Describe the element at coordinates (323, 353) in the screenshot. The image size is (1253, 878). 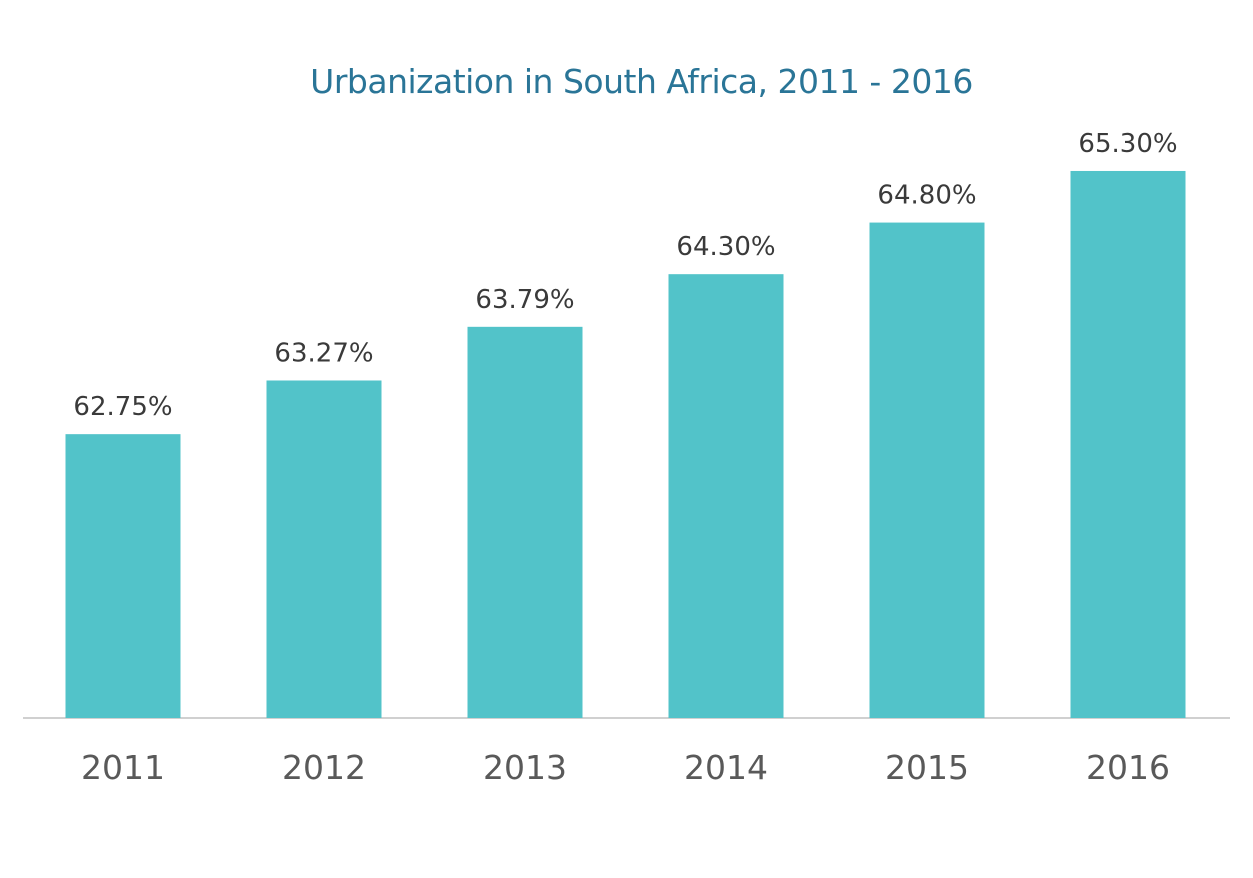
I see `data-label-2012: 63.27%` at that location.